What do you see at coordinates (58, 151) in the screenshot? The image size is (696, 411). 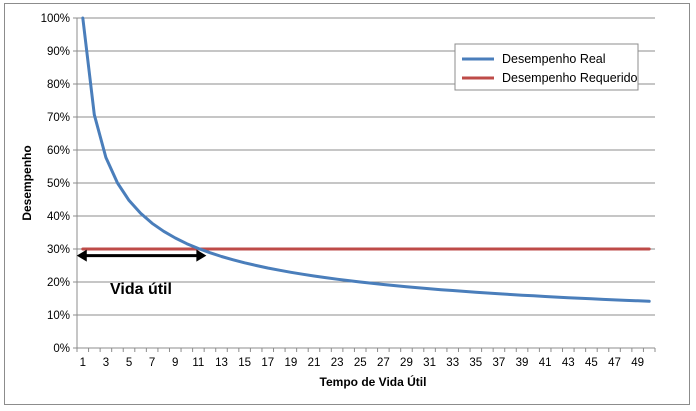 I see `y-tick-label: 60%` at bounding box center [58, 151].